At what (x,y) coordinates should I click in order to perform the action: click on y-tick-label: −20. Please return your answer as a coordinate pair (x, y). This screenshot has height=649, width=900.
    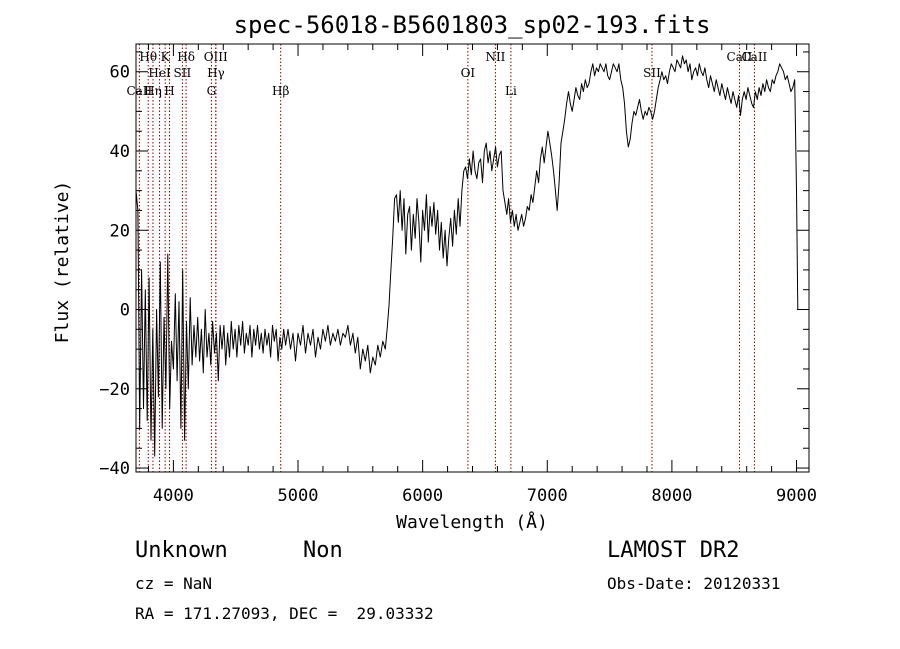
    Looking at the image, I should click on (114, 390).